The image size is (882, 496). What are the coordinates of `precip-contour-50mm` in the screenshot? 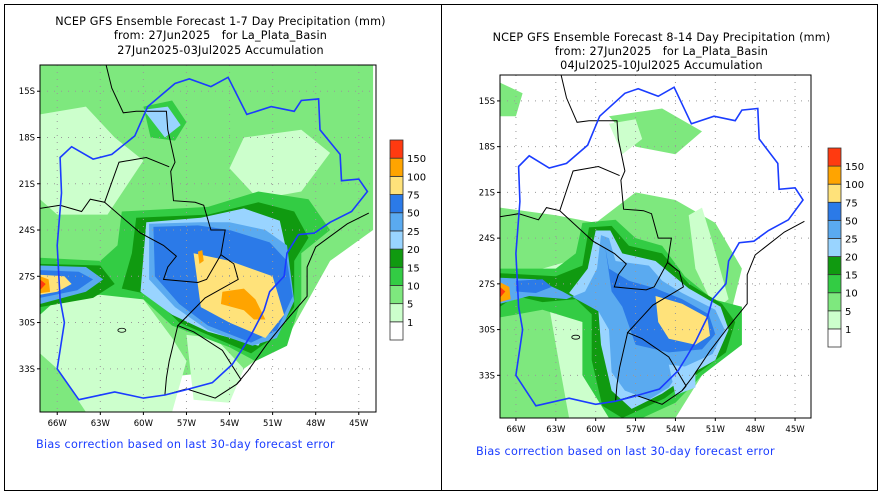 It's located at (533, 286).